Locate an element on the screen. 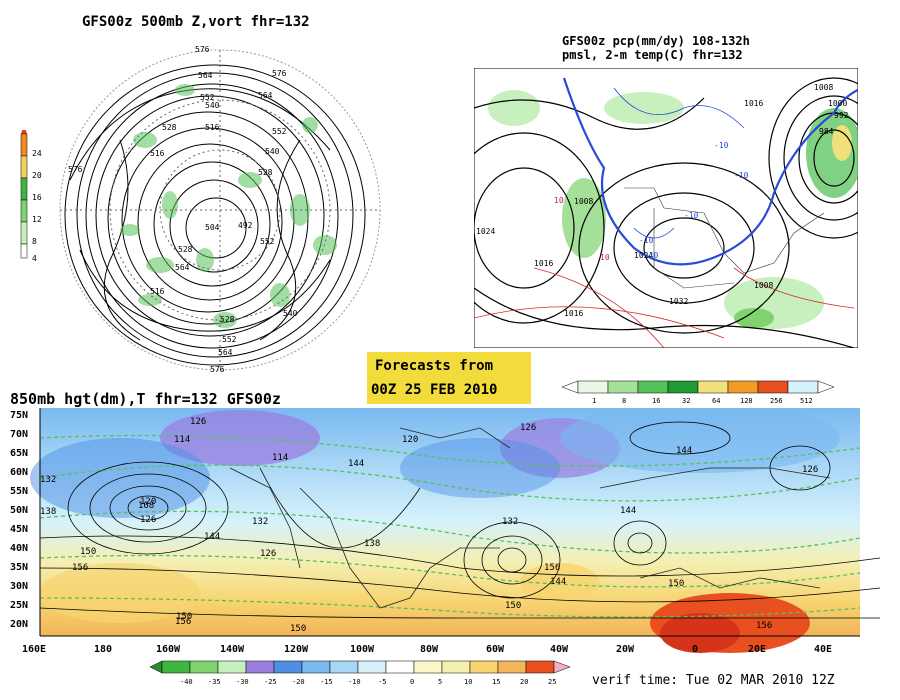 This screenshot has height=700, width=900. panel-500mb-title: GFS00z 500mb Z,vort fhr=132 is located at coordinates (196, 22).